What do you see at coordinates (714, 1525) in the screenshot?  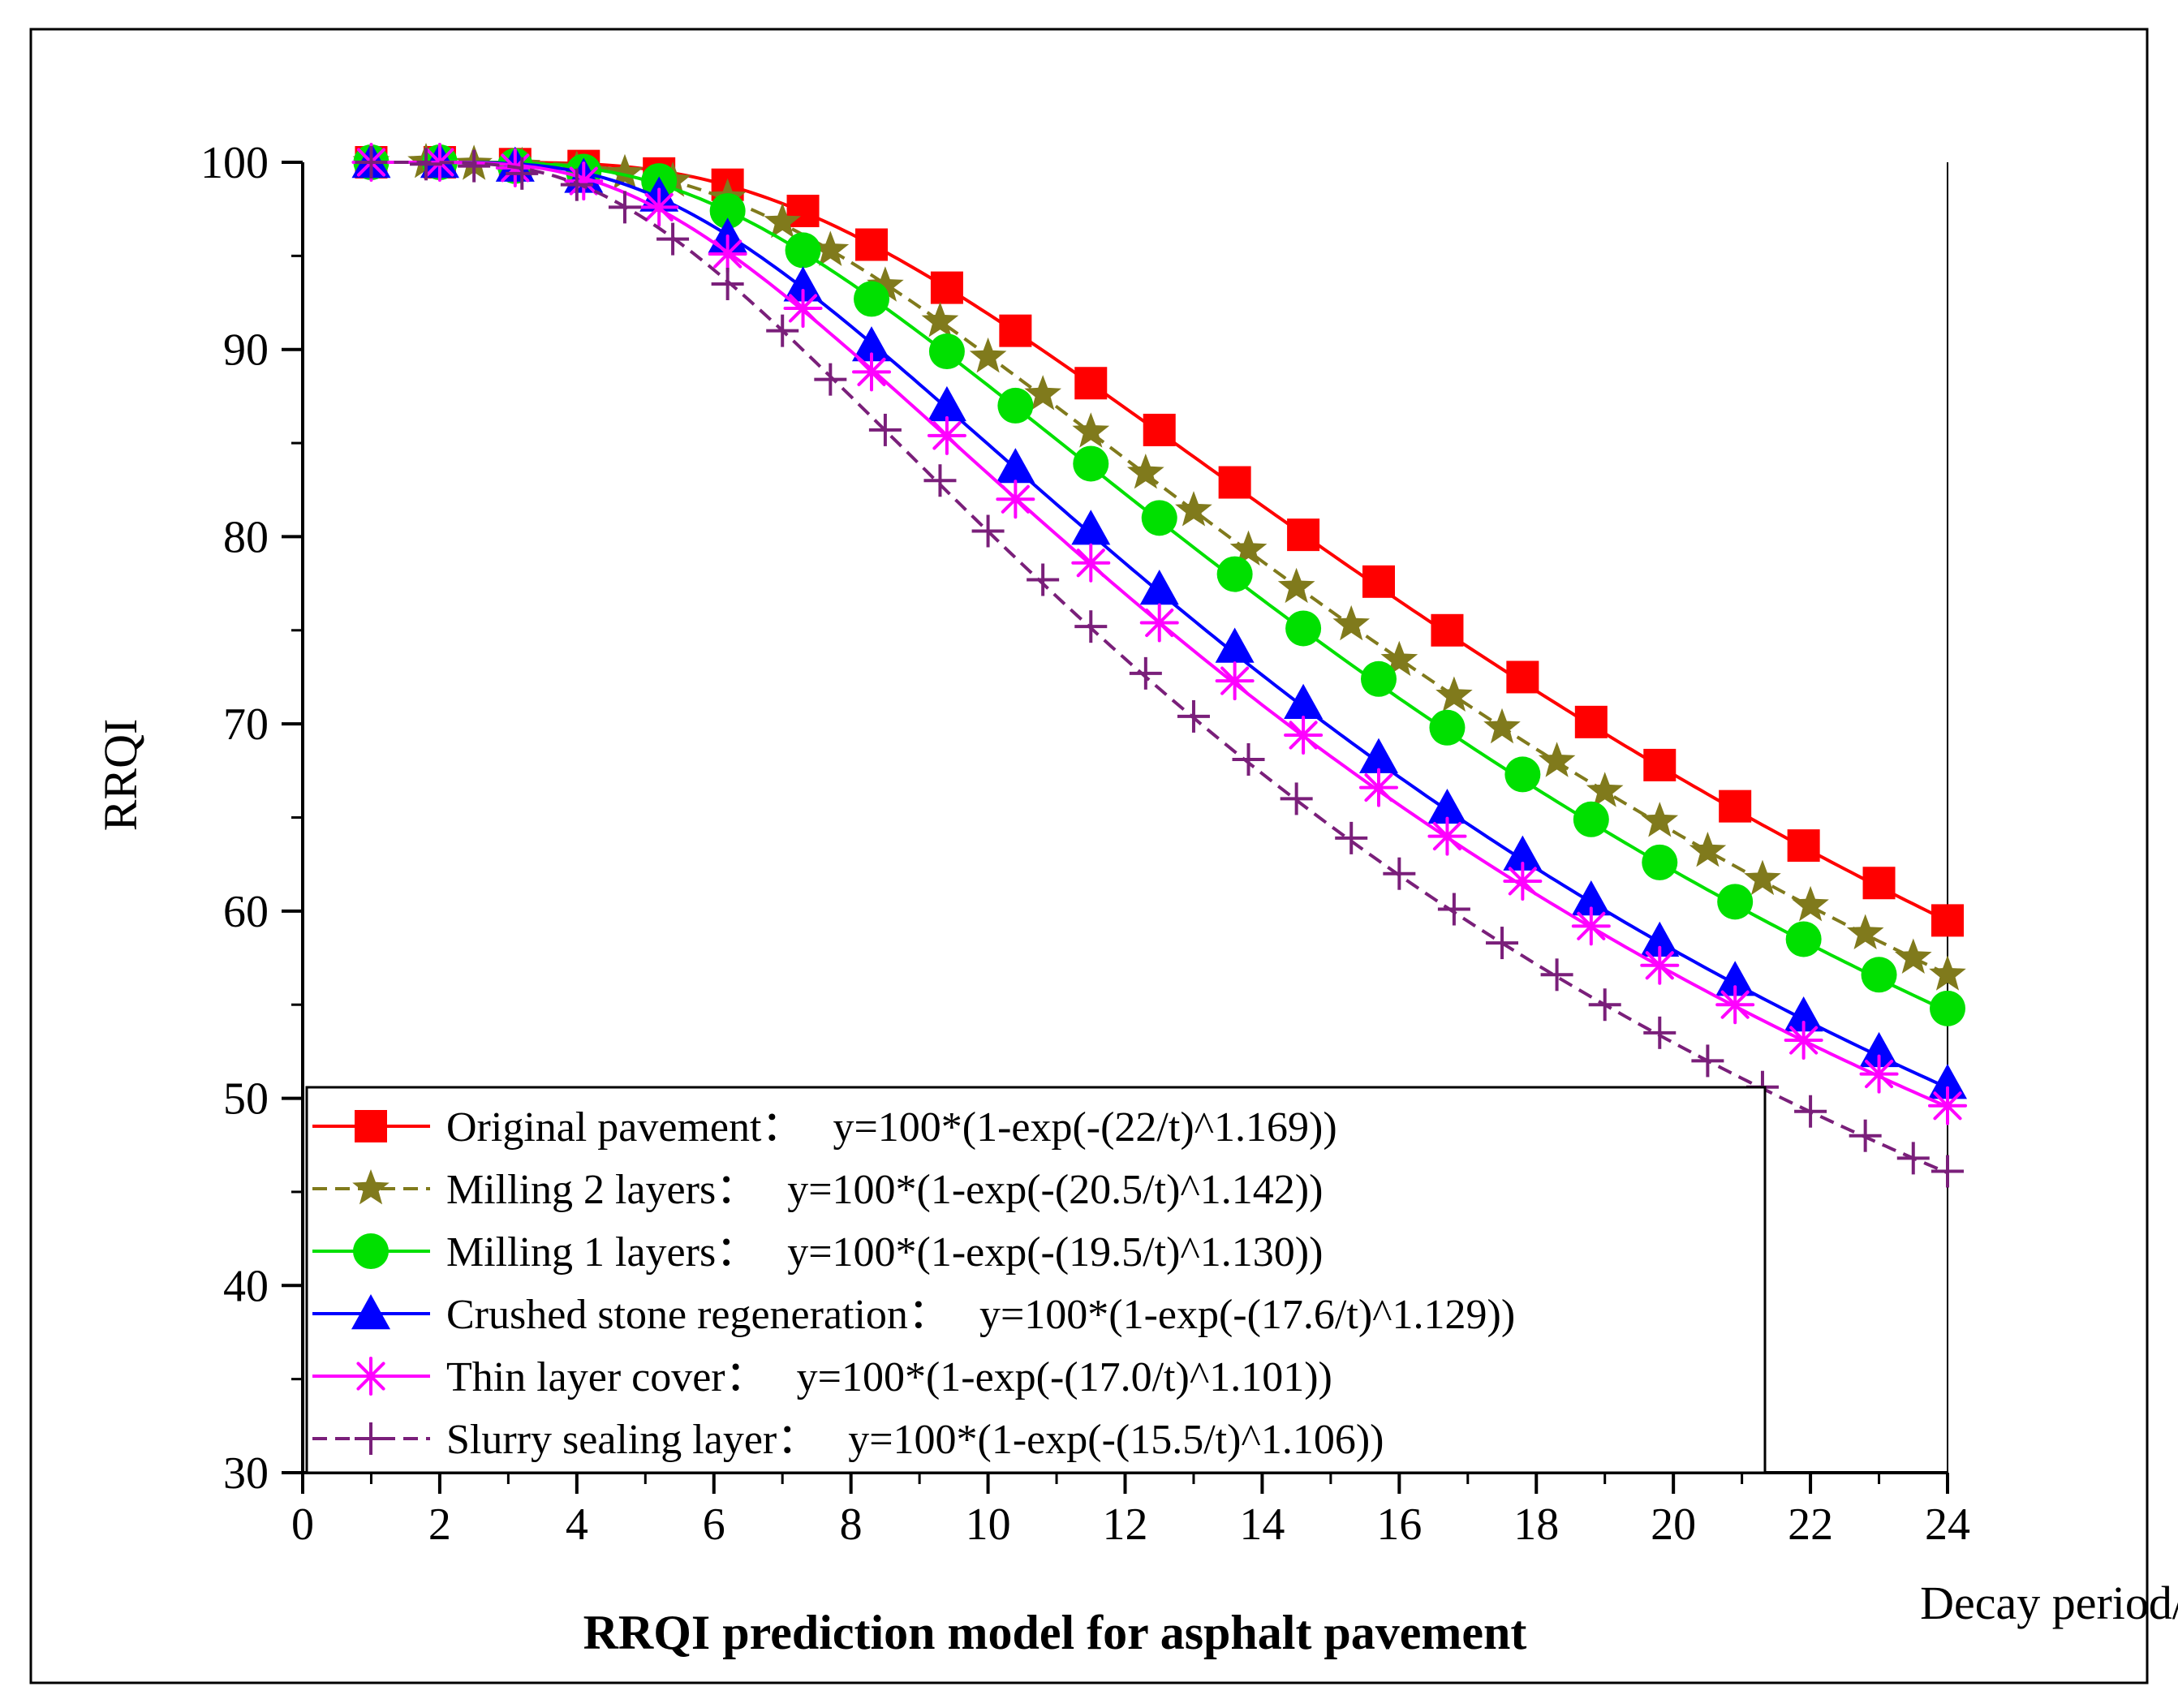 I see `x-tick-label: 6` at bounding box center [714, 1525].